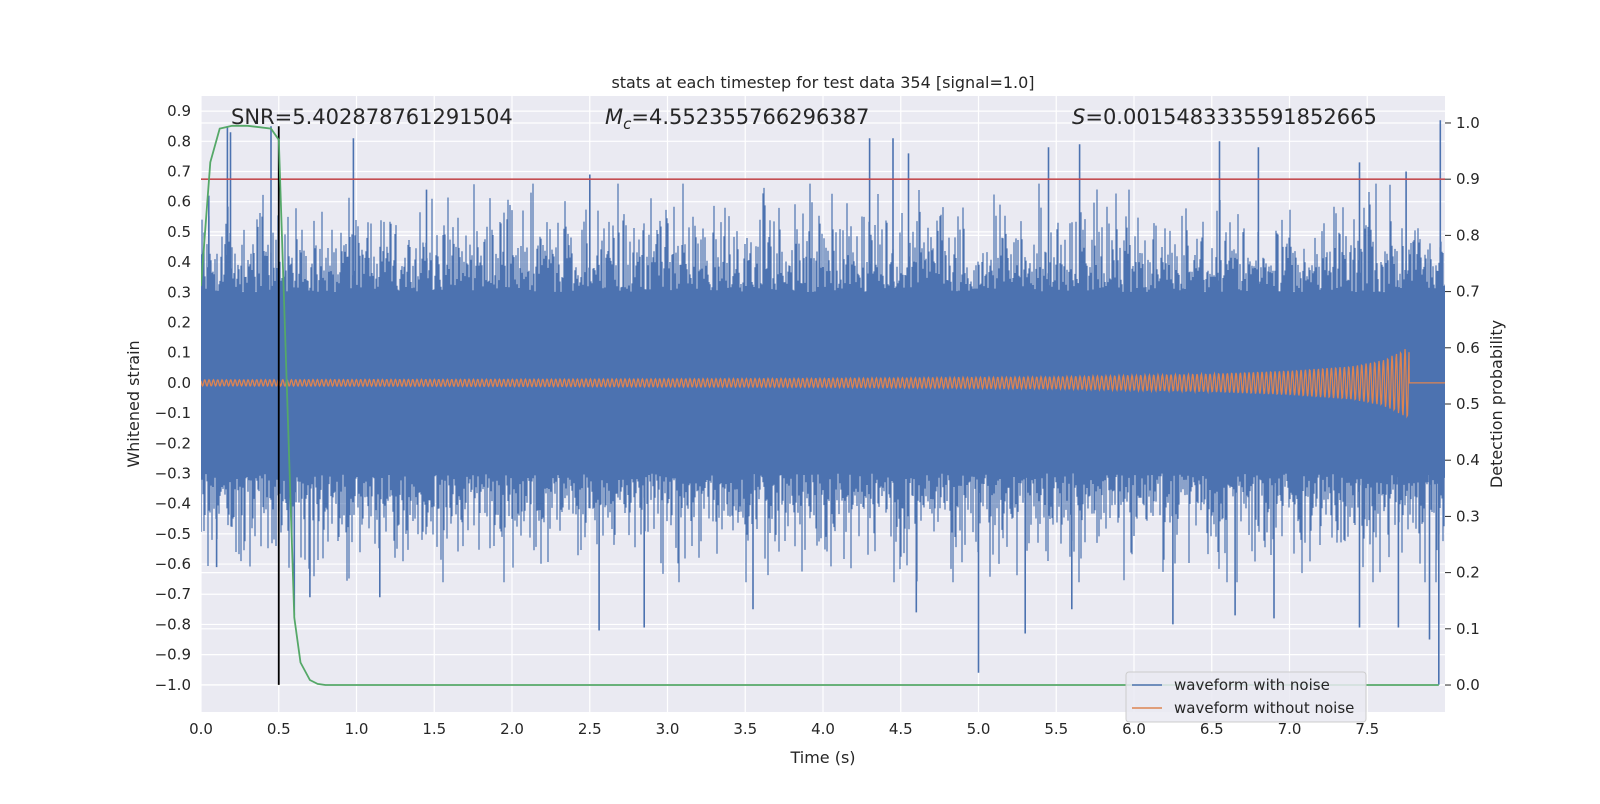 This screenshot has width=1600, height=804. I want to click on legend-label-clean: waveform without noise, so click(1264, 708).